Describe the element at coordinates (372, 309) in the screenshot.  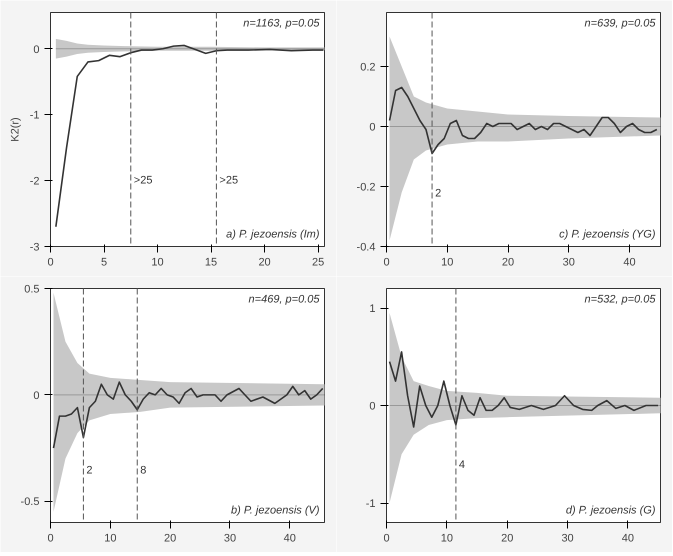
I see `y-tick-label: 1` at that location.